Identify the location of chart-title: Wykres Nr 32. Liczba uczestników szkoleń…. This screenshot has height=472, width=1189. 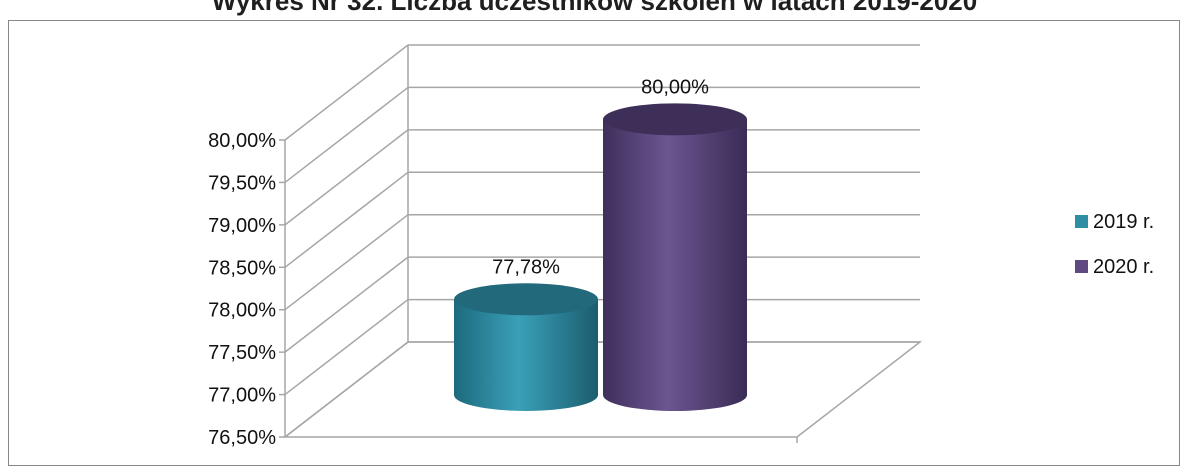
(594, 8).